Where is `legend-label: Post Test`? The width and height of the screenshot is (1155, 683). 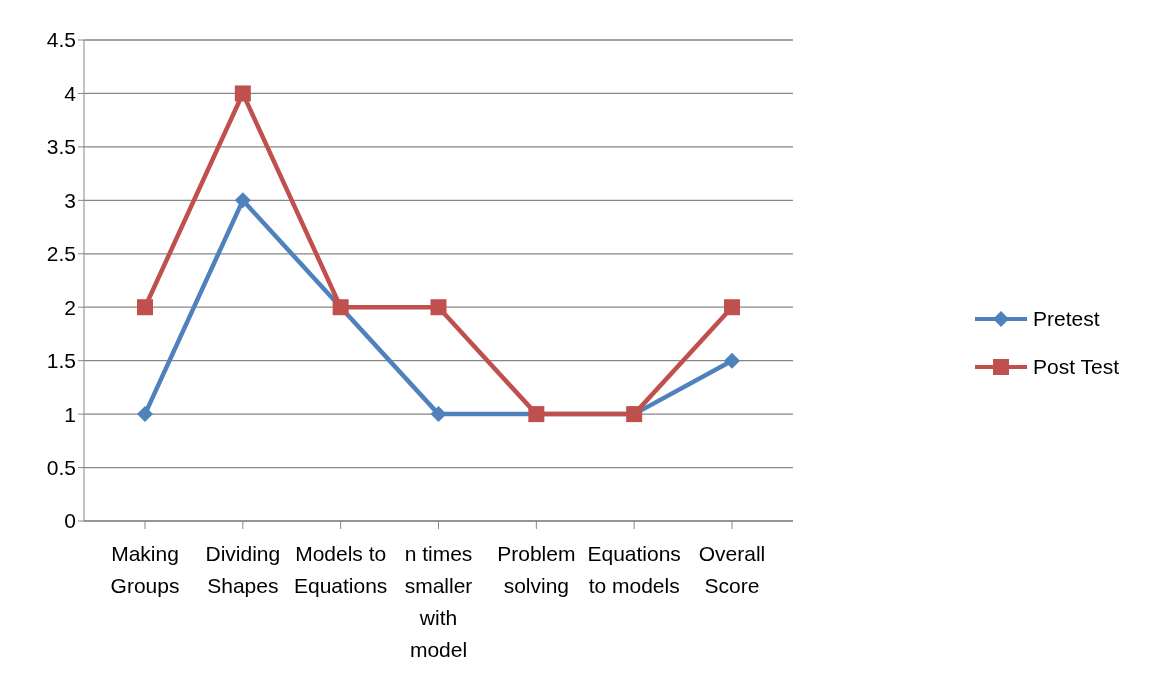 legend-label: Post Test is located at coordinates (1076, 367).